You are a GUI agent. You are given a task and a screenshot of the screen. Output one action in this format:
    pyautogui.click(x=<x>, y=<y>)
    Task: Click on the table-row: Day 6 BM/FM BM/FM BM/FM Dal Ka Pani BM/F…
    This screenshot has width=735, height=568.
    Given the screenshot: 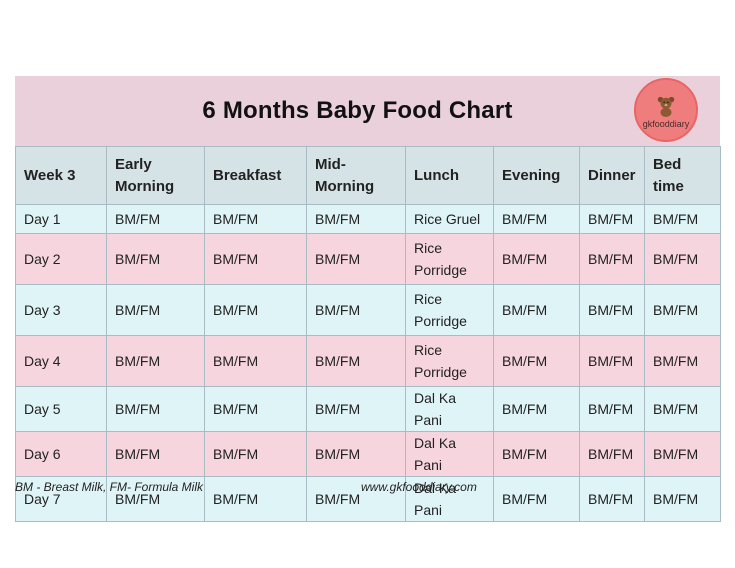 What is the action you would take?
    pyautogui.click(x=368, y=454)
    